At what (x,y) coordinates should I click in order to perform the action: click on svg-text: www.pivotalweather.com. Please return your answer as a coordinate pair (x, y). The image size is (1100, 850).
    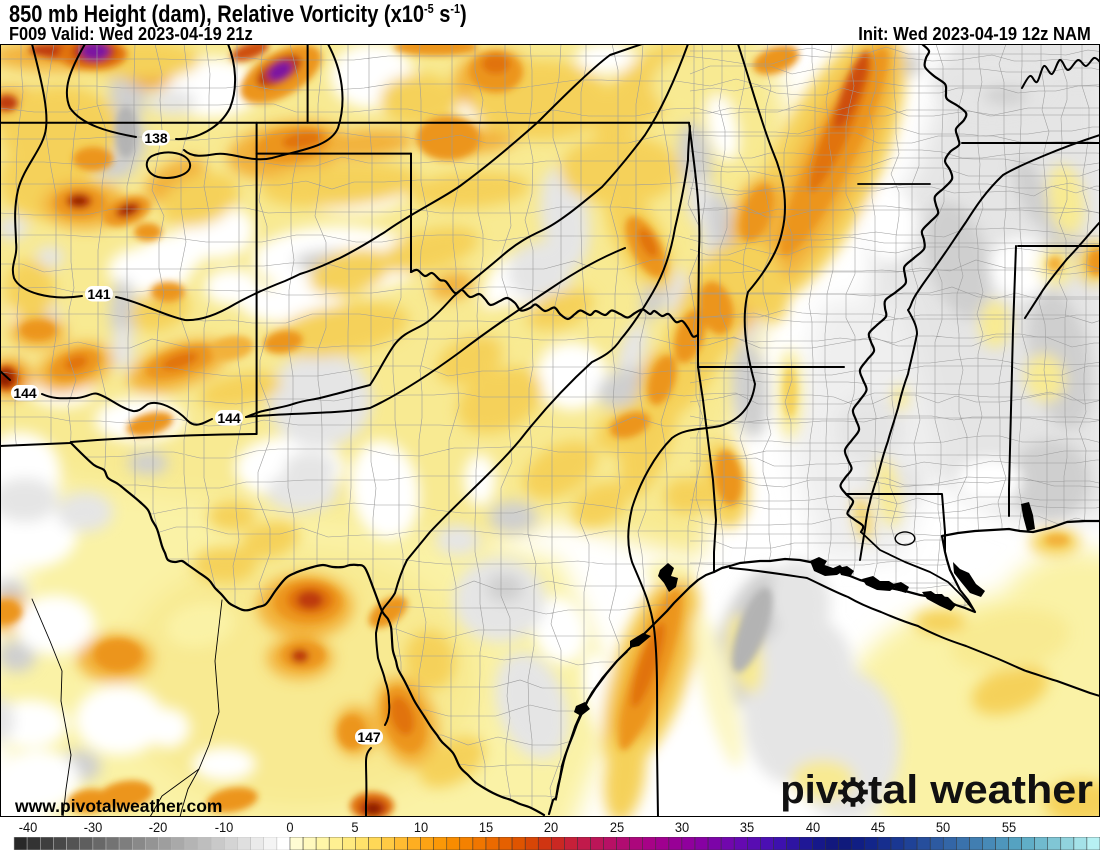
    Looking at the image, I should click on (118, 806).